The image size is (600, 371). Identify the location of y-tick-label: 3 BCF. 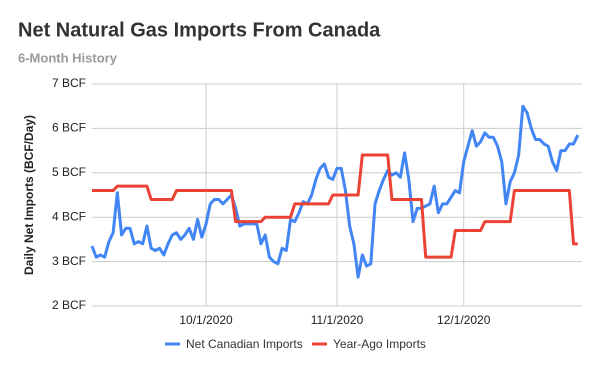
(69, 261).